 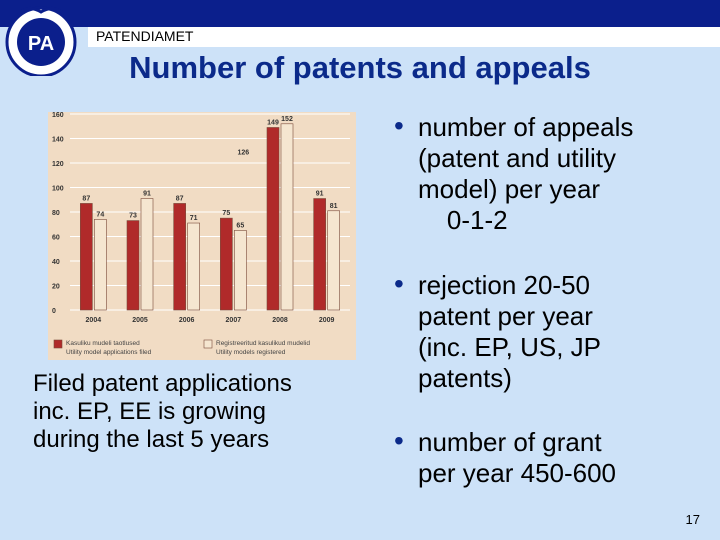 I want to click on x-tick-label: 2007, so click(x=234, y=320).